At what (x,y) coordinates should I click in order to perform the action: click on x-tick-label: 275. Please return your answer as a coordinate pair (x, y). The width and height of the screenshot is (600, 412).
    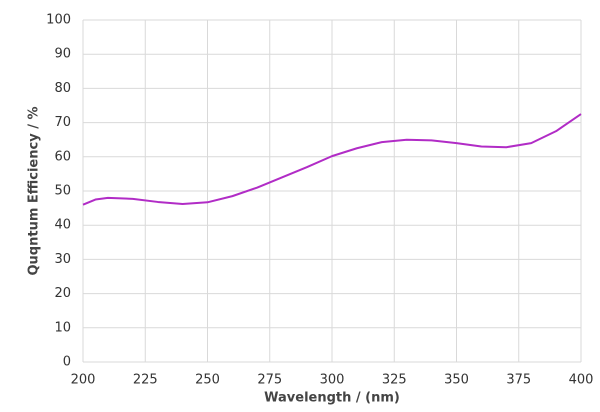
    Looking at the image, I should click on (269, 380).